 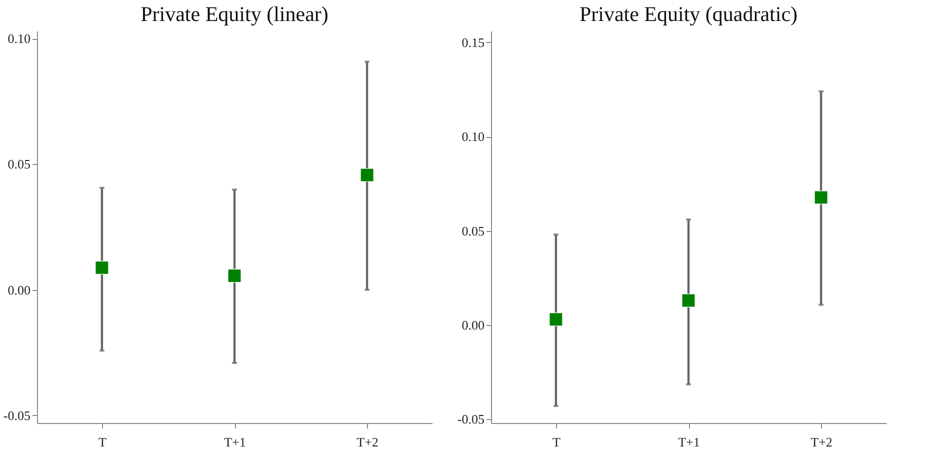 I want to click on y-tick-label: 0.15, so click(x=473, y=42).